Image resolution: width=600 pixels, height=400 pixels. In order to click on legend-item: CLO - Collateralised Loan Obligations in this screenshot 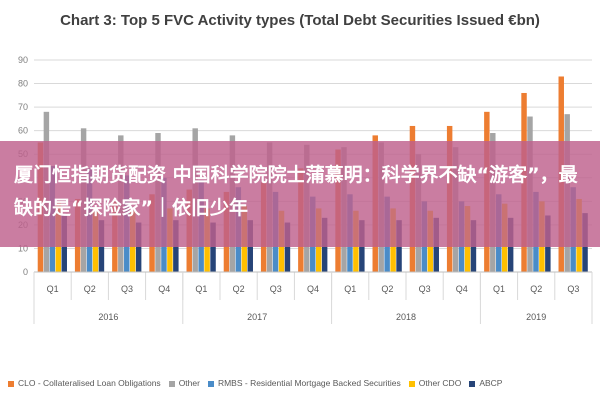, I will do `click(84, 383)`.